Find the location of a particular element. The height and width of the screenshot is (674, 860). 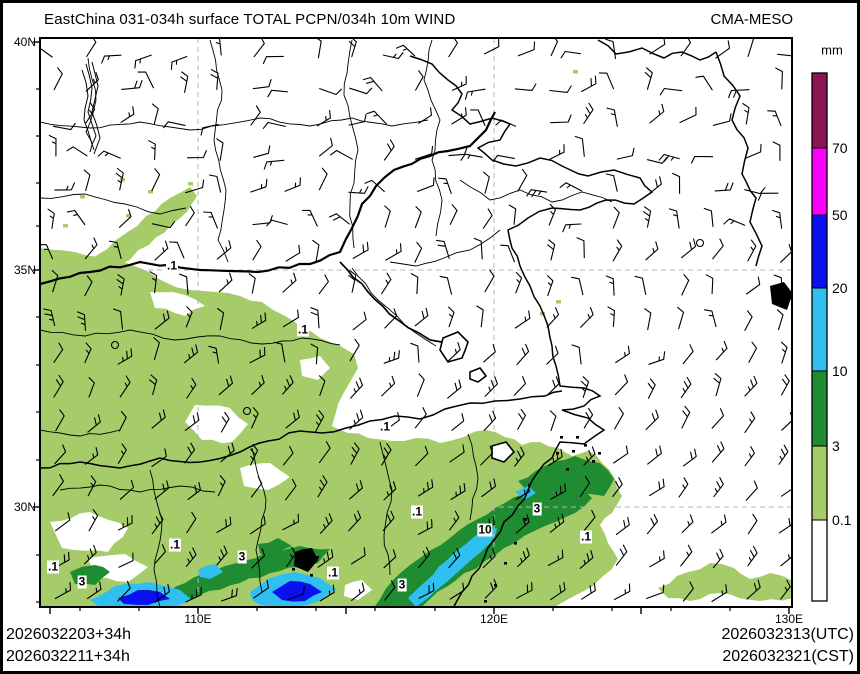

precip-light-area is located at coordinates (725, 582).